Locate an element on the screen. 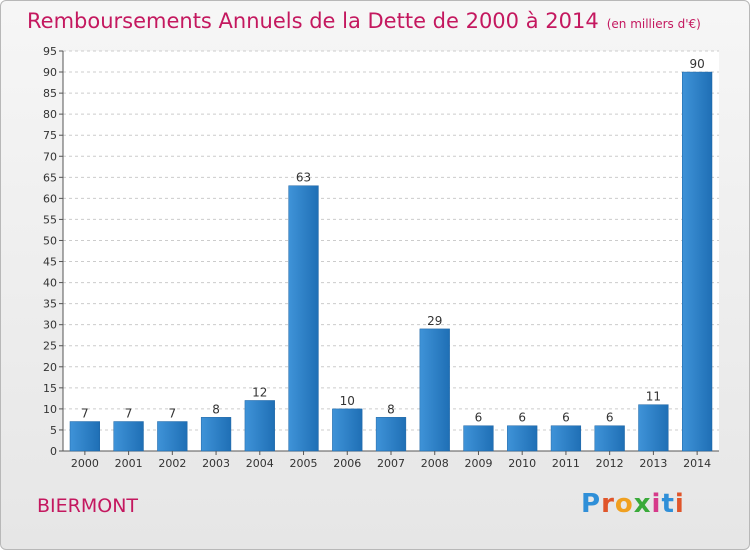 This screenshot has width=750, height=550. x-tick-label: 2005 is located at coordinates (304, 463).